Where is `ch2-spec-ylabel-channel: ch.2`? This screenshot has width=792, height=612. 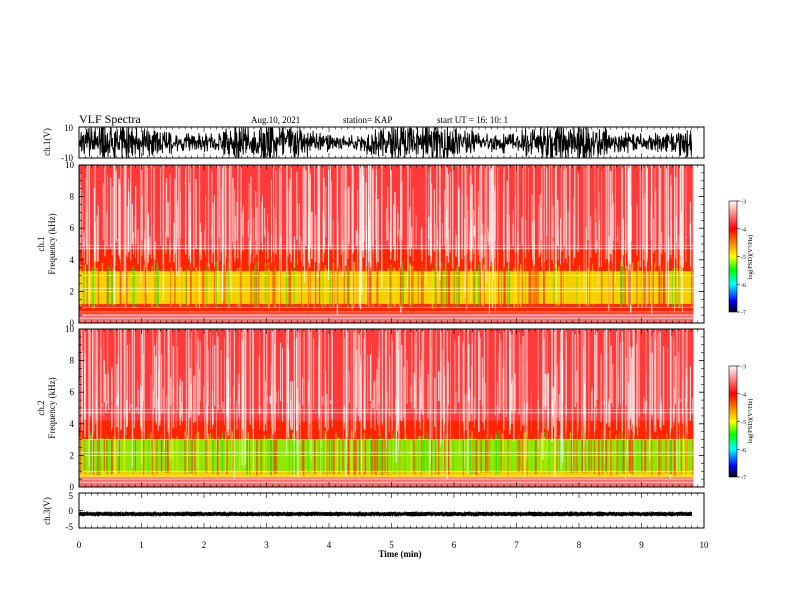
ch2-spec-ylabel-channel: ch.2 is located at coordinates (41, 407).